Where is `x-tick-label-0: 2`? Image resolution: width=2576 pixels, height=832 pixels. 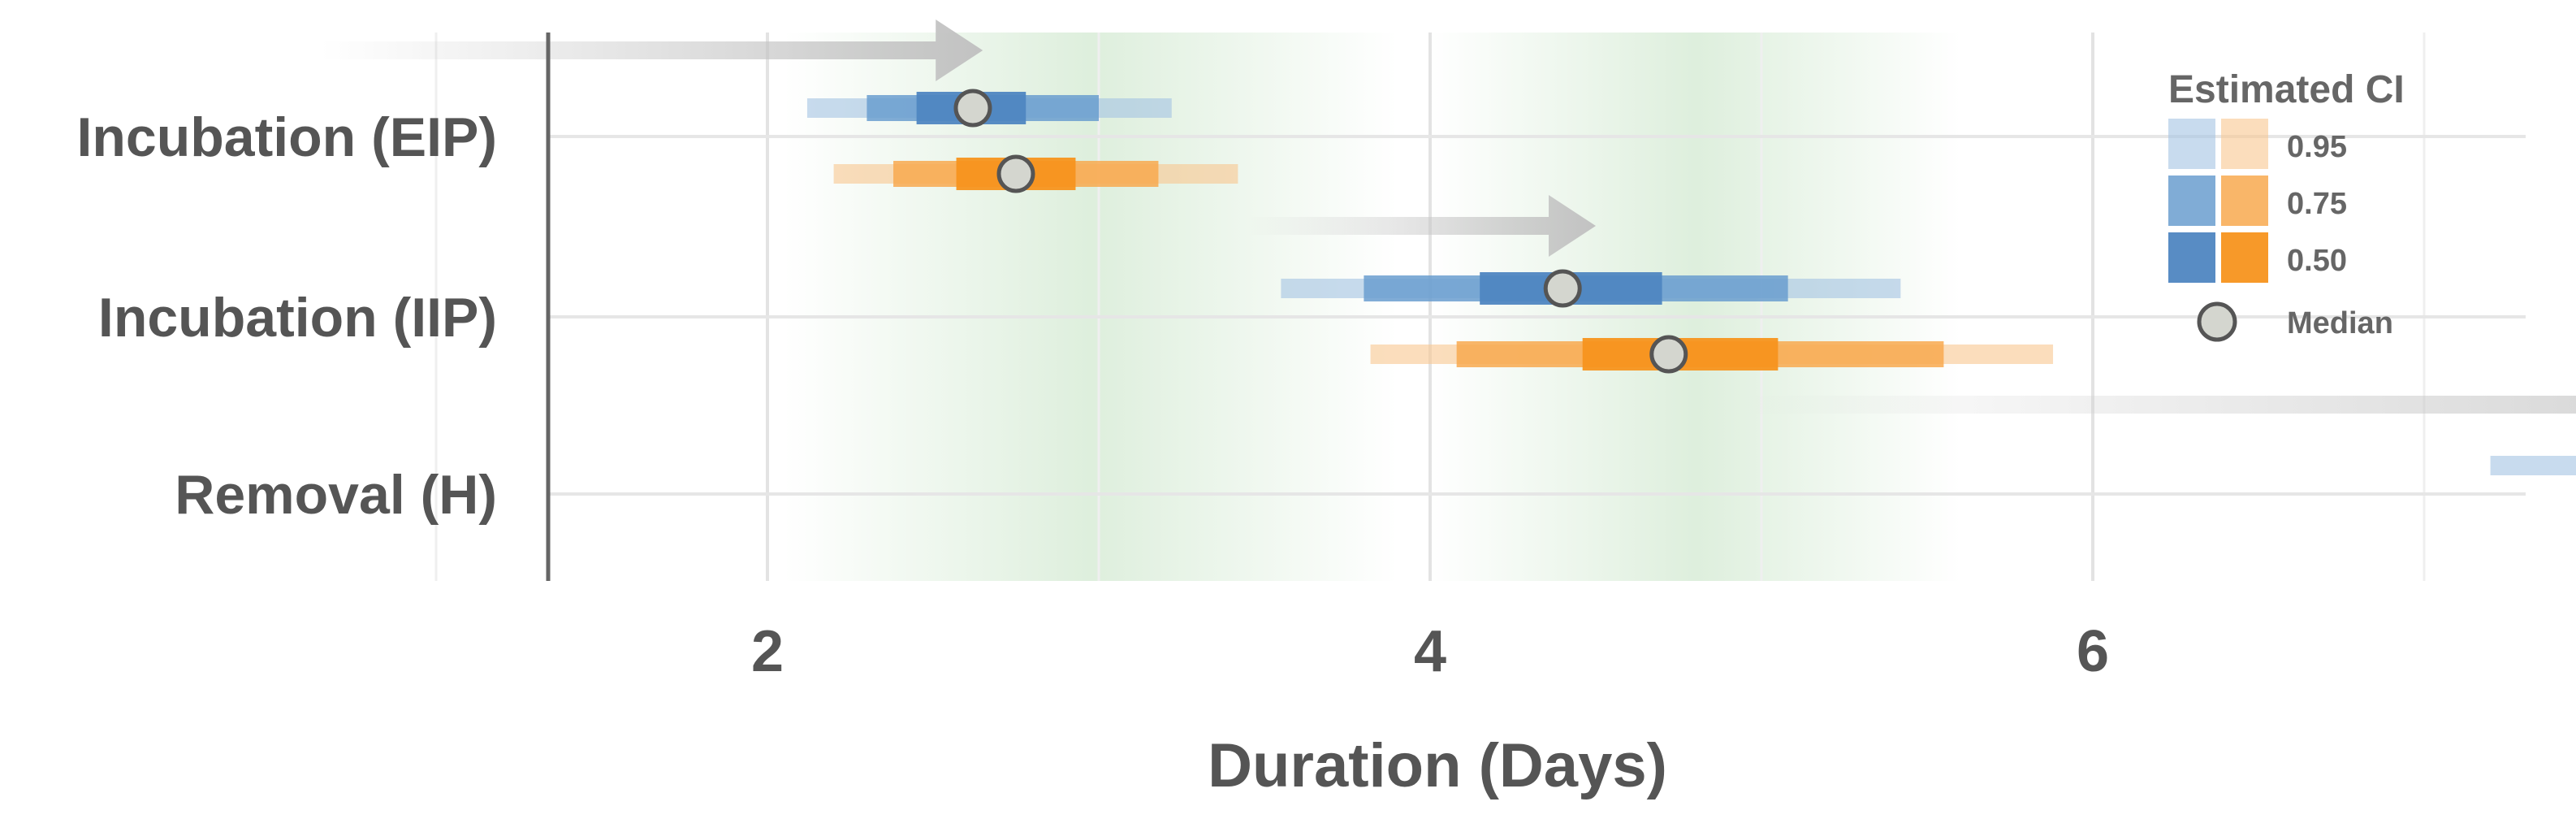 x-tick-label-0: 2 is located at coordinates (768, 652).